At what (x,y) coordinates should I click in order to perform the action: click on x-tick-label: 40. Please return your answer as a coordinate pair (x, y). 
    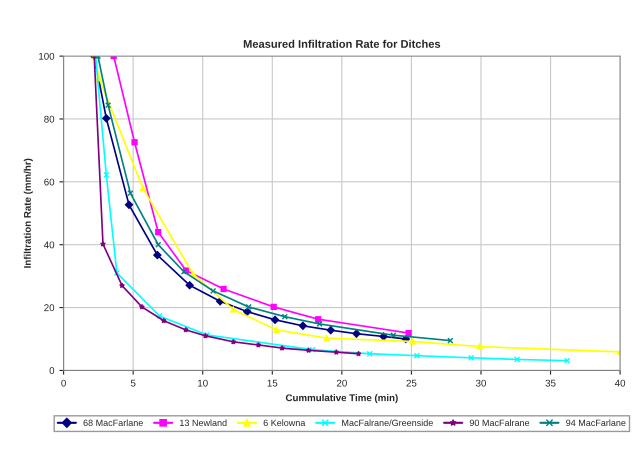
    Looking at the image, I should click on (620, 383).